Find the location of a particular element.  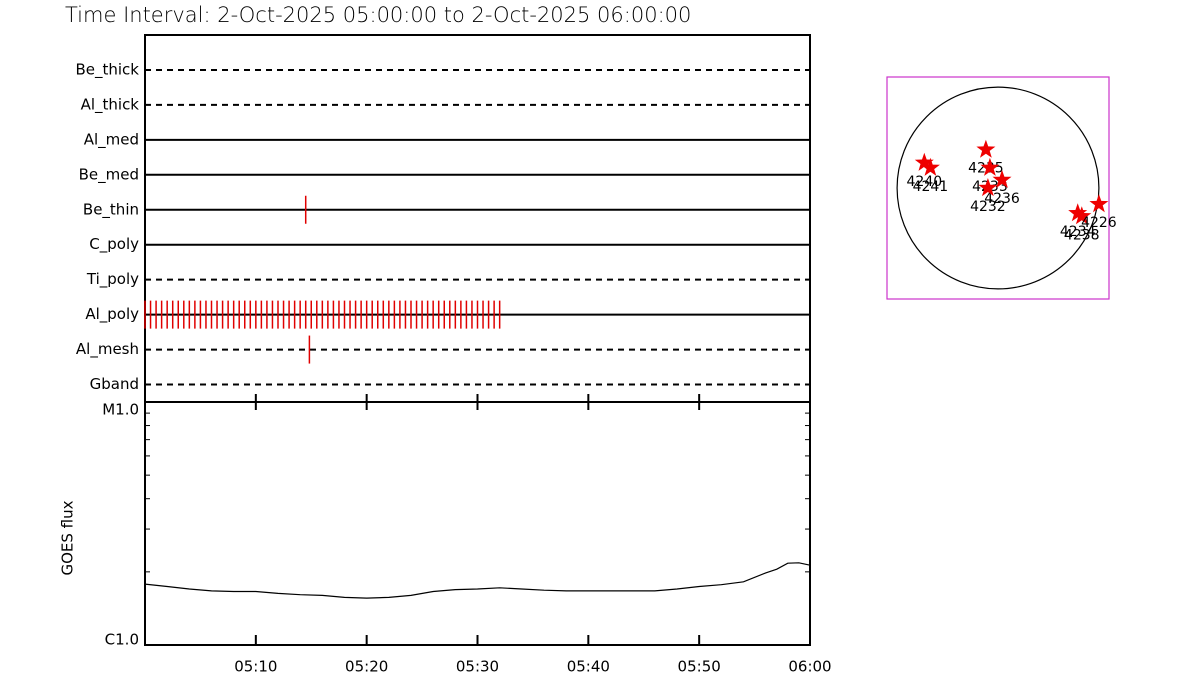

region-label: 4226 is located at coordinates (1099, 223).